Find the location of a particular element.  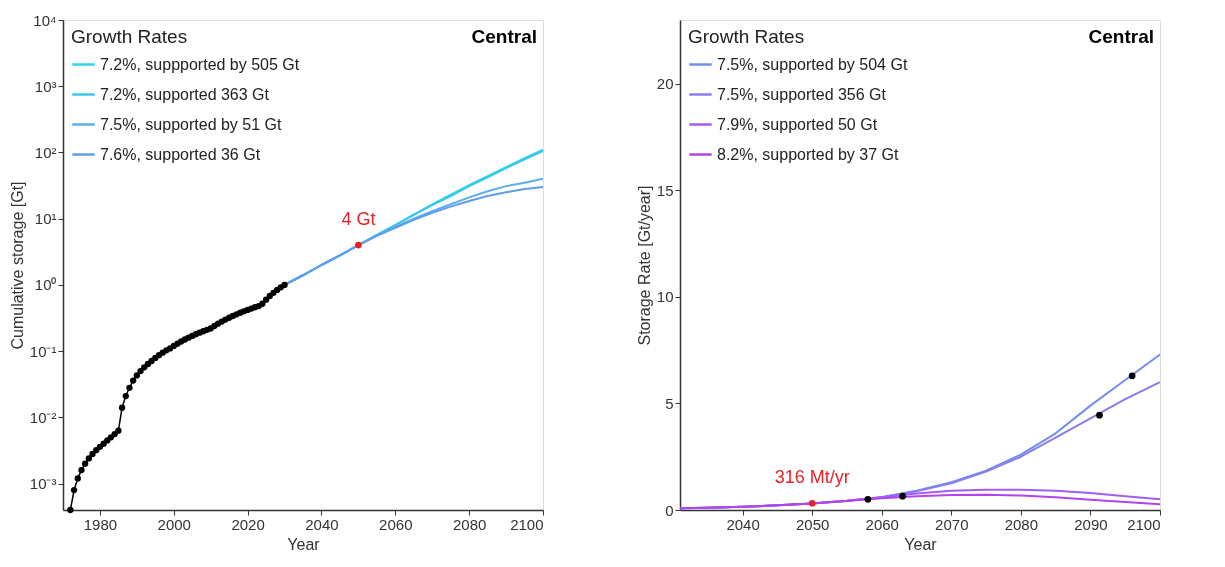

legend-label: 8.2%, supported by 37 Gt is located at coordinates (808, 154).